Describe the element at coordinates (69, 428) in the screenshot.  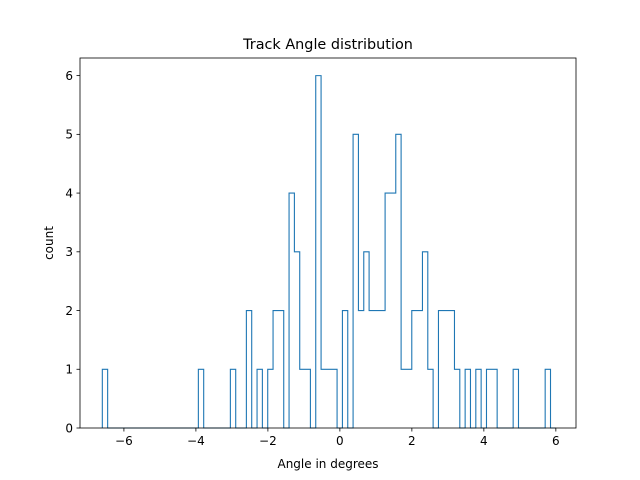
I see `y-tick-label: 0` at that location.